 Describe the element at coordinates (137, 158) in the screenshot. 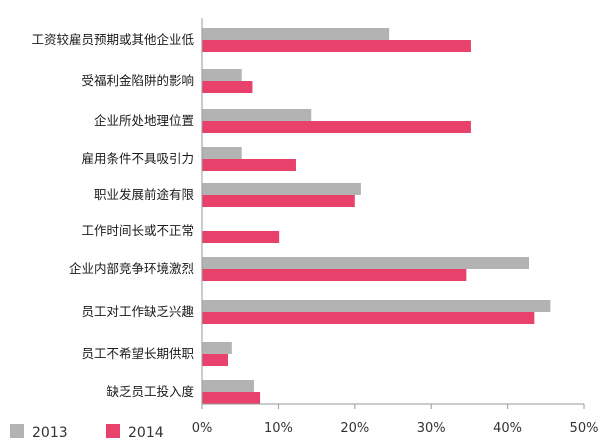

I see `category-label-3: 雇用条件不具吸引力` at that location.